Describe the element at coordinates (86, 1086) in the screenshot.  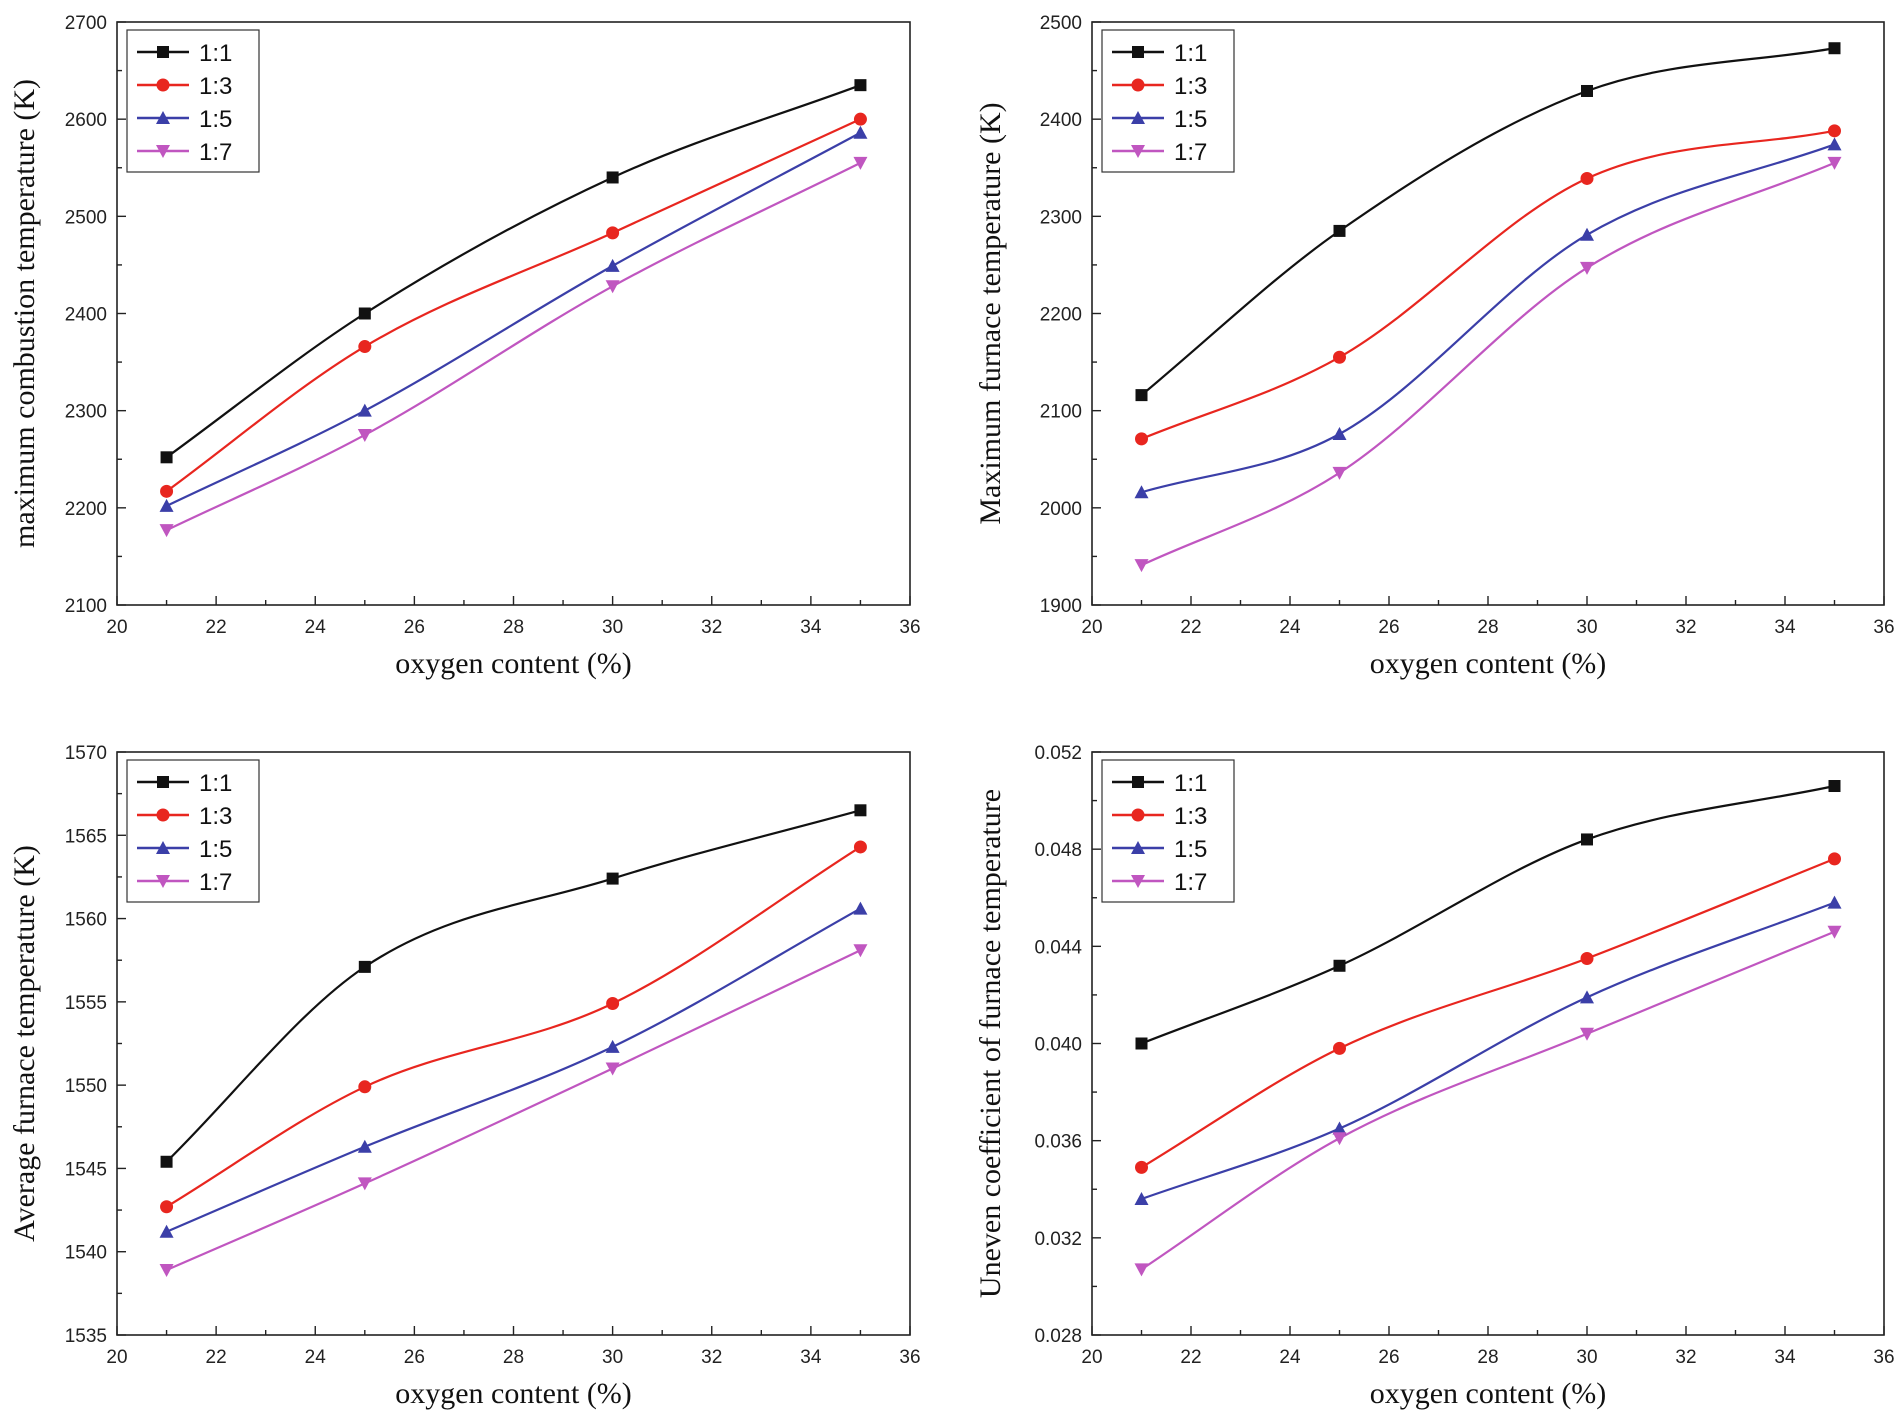
I see `y-tick-label: 1550` at that location.